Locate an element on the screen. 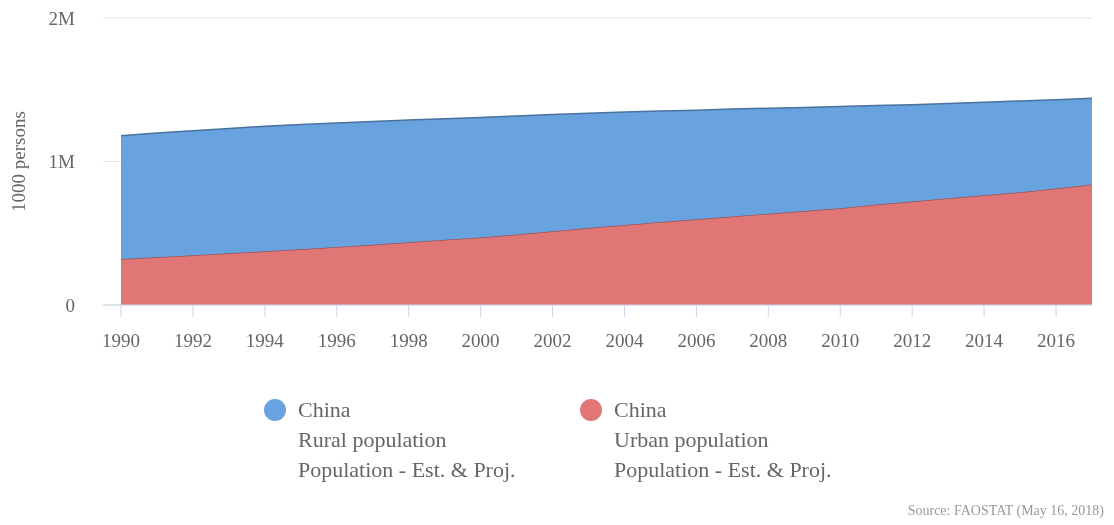 This screenshot has width=1114, height=525. y-tick-label: 1M is located at coordinates (62, 162).